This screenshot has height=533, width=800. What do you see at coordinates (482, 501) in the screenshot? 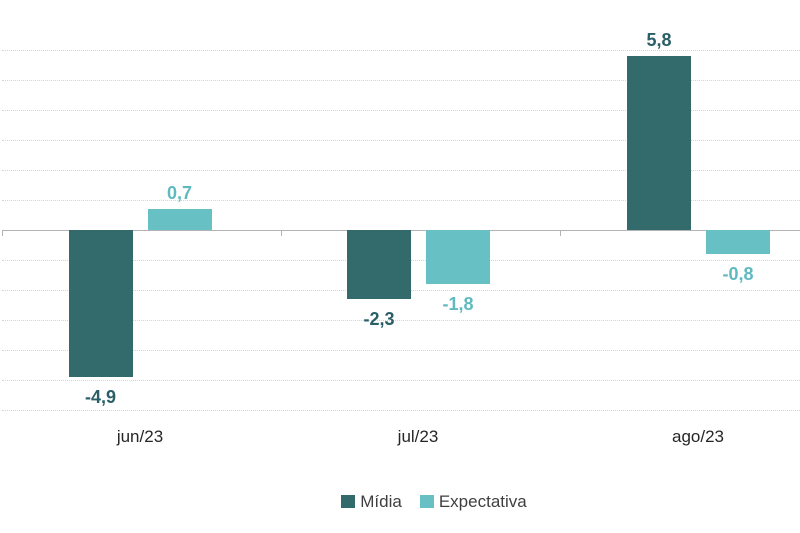
I see `legend-label-expectativa: Expectativa` at bounding box center [482, 501].